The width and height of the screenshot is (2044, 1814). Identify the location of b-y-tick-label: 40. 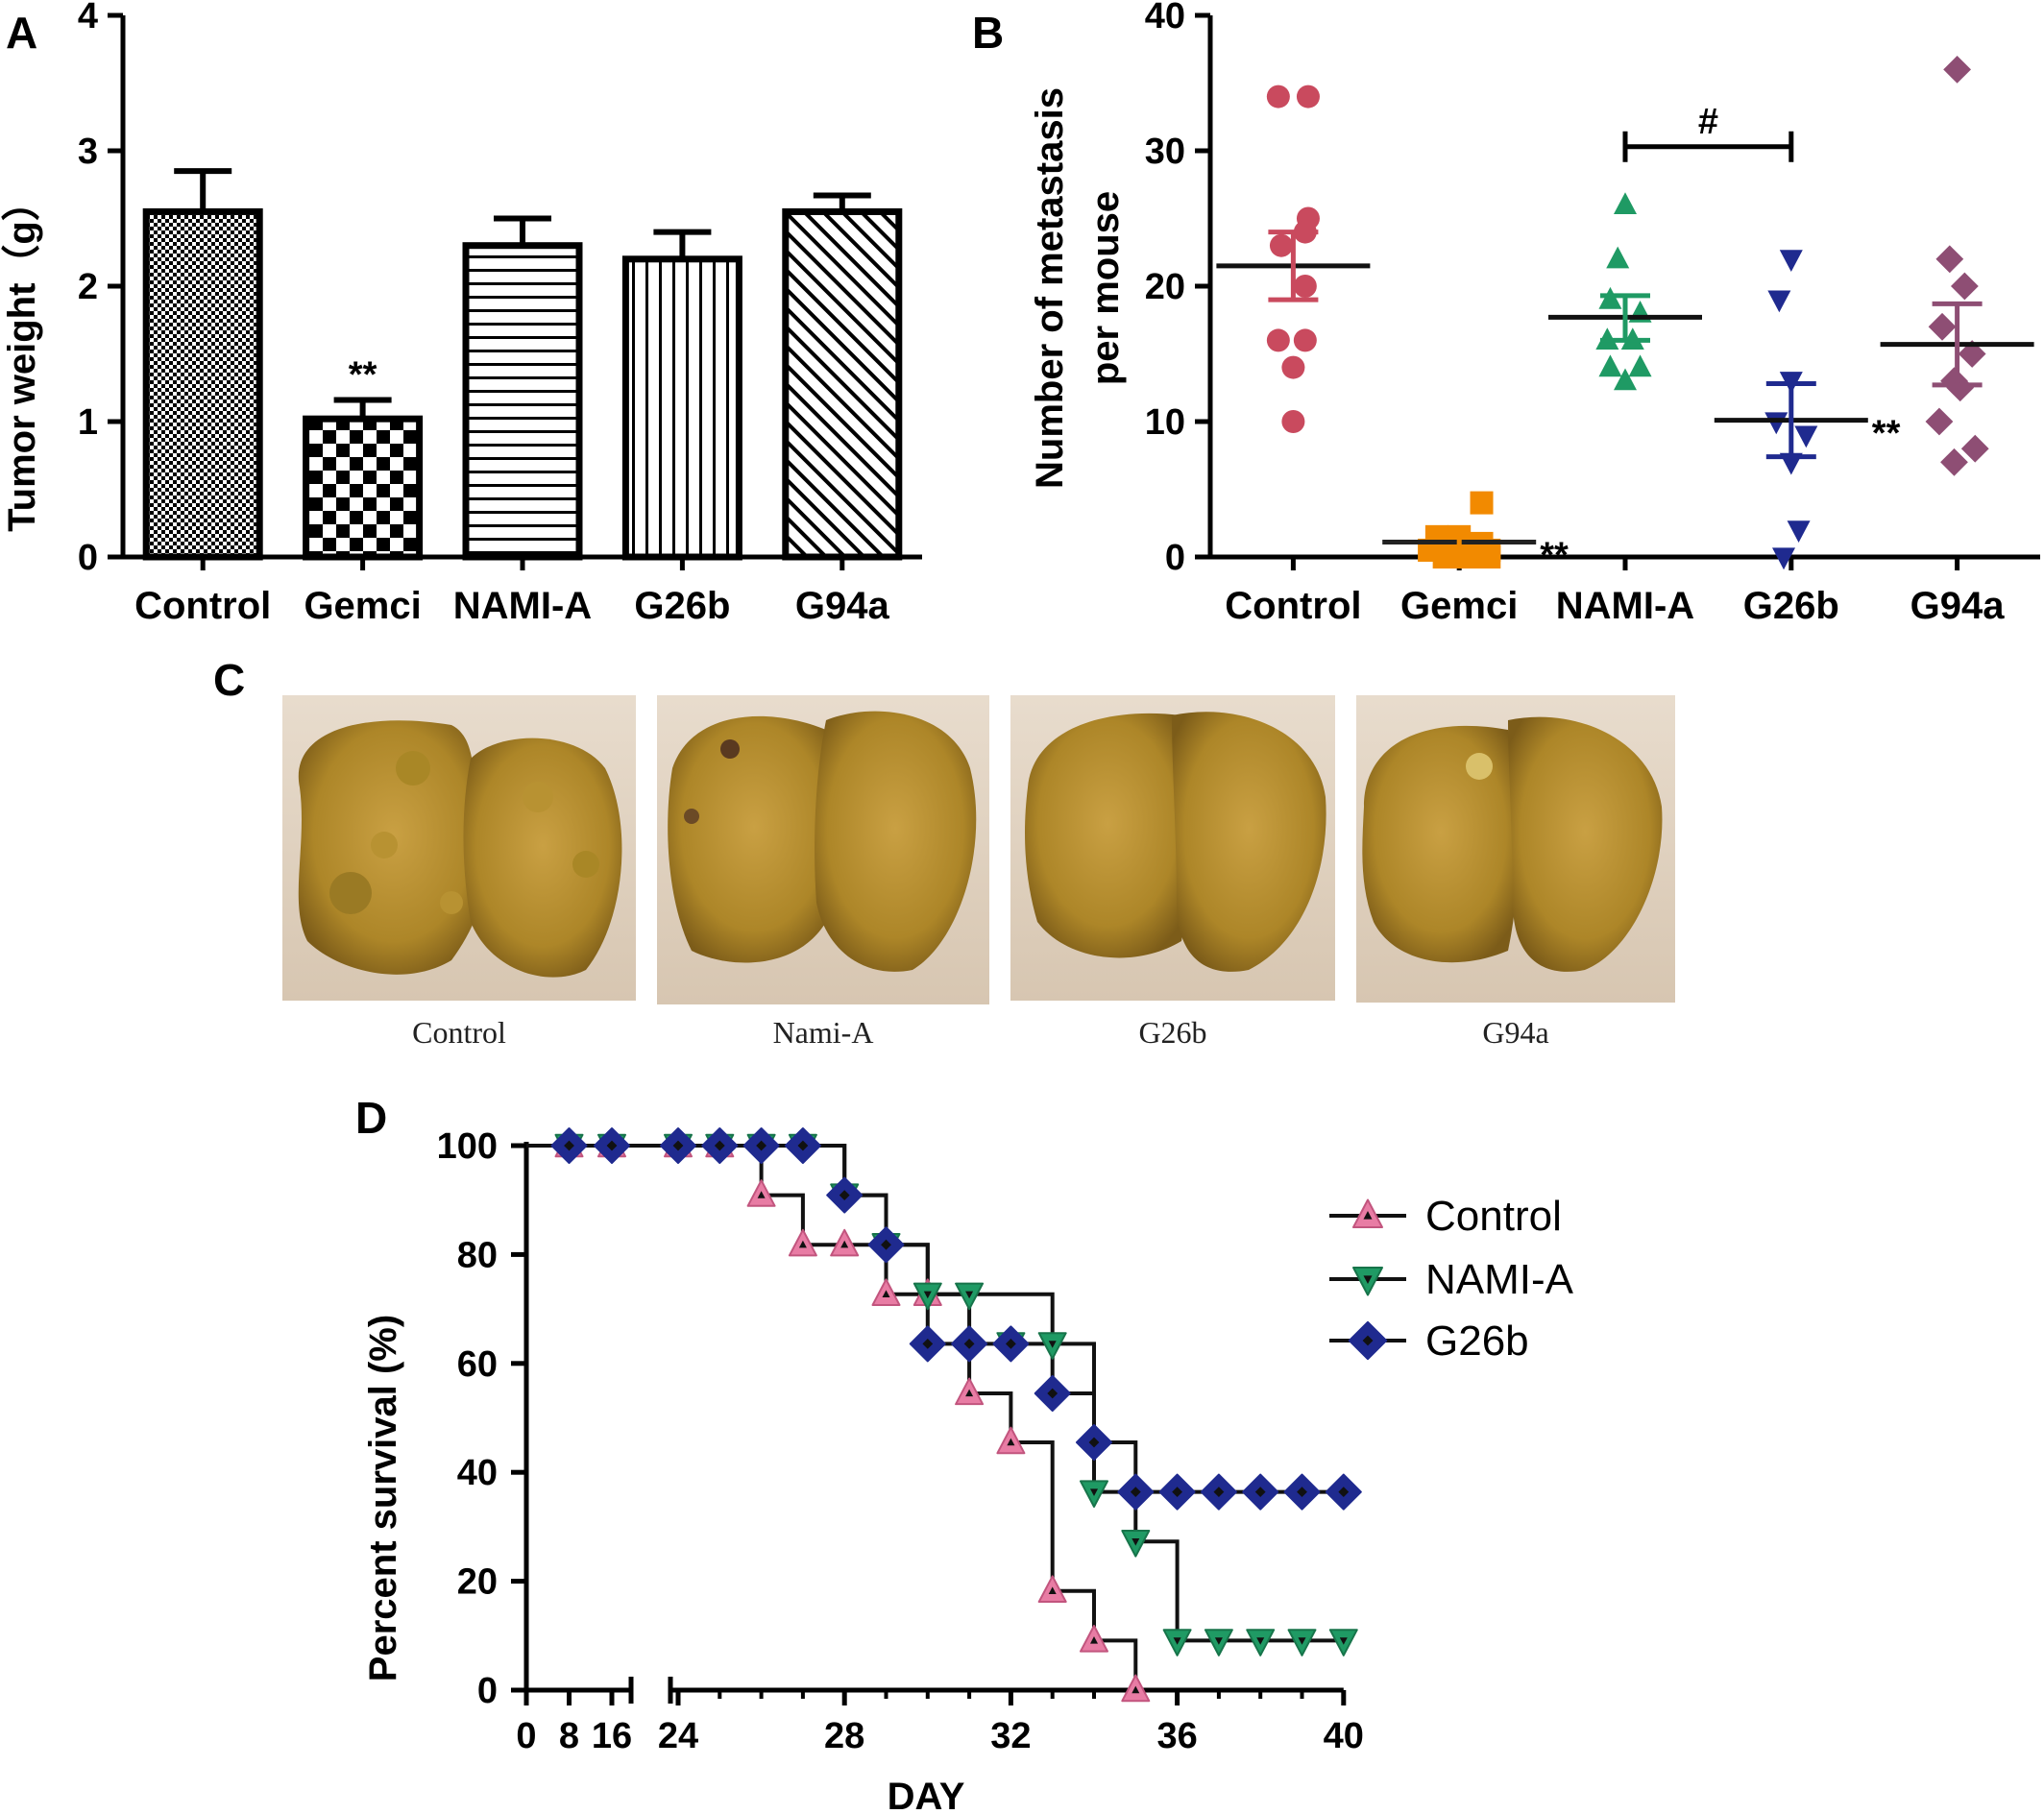
(1165, 18).